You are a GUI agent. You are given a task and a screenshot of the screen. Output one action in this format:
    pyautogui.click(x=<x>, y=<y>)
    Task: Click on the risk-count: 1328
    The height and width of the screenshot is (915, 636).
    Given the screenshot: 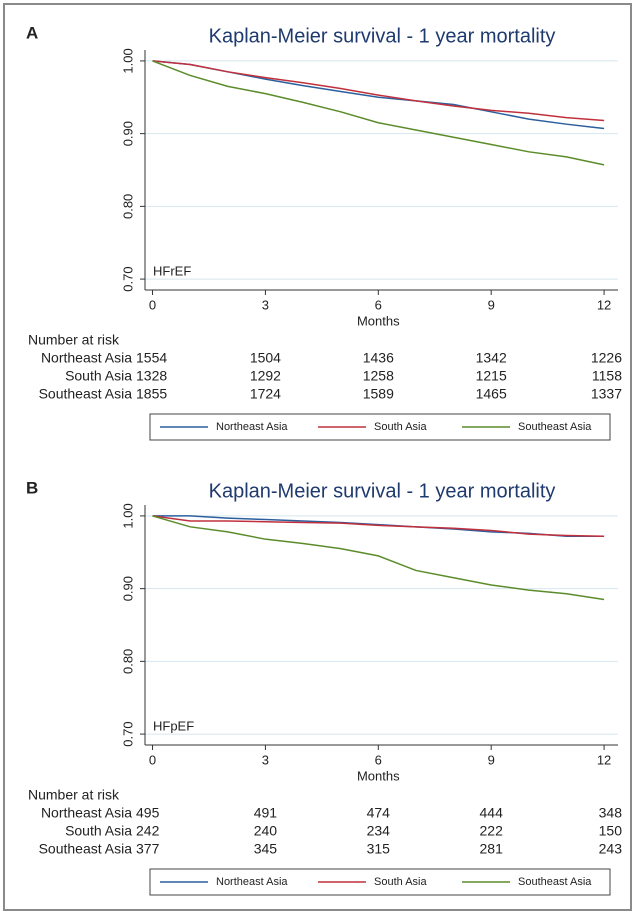 What is the action you would take?
    pyautogui.click(x=151, y=376)
    